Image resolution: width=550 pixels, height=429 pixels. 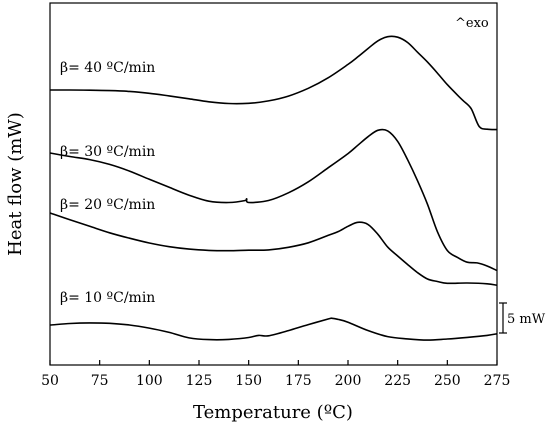 What do you see at coordinates (107, 68) in the screenshot?
I see `curve-label-40: β= 40 ºC/min` at bounding box center [107, 68].